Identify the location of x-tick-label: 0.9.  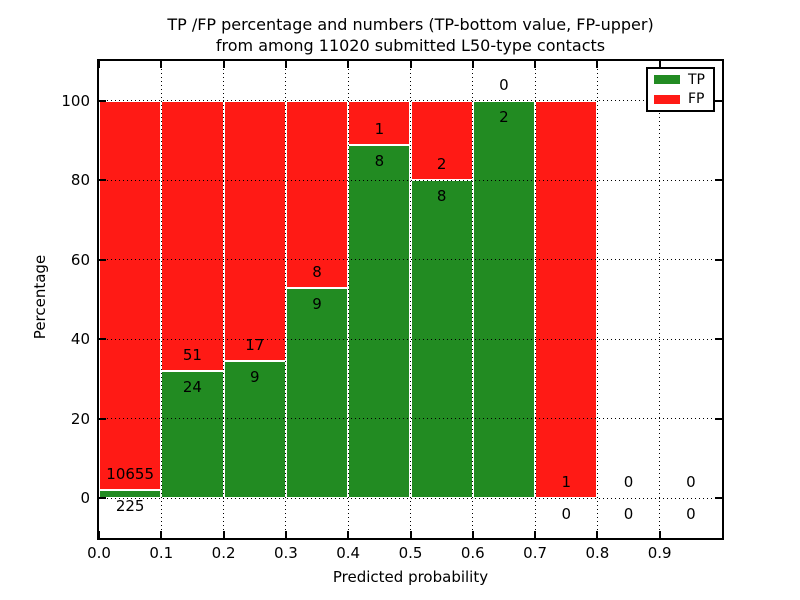
(659, 553).